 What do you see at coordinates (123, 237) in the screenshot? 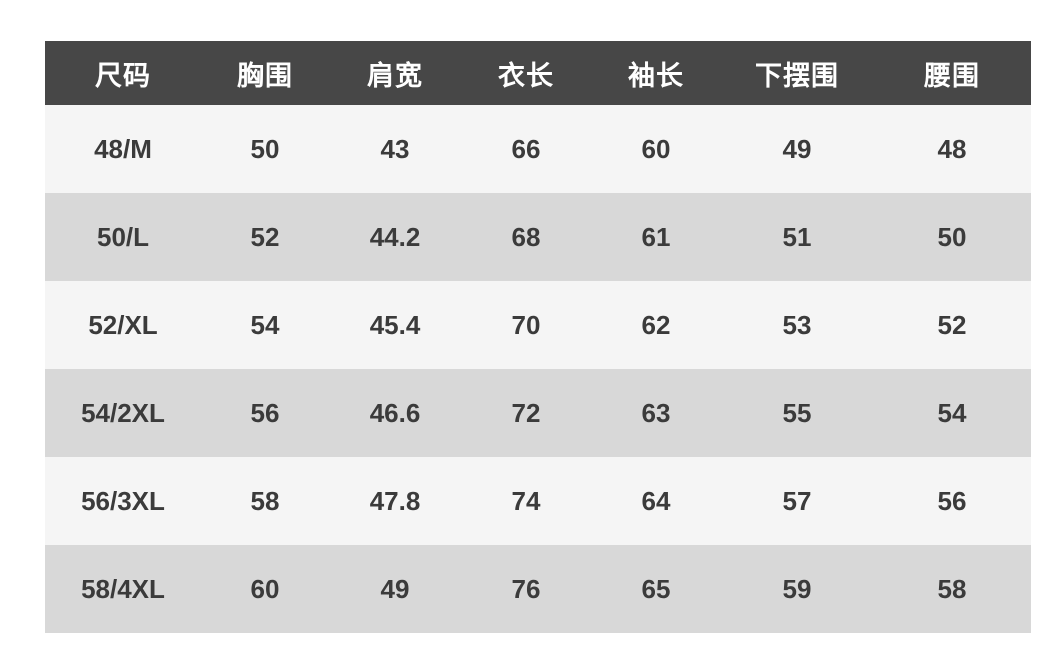
I see `cell-size: 50/L` at bounding box center [123, 237].